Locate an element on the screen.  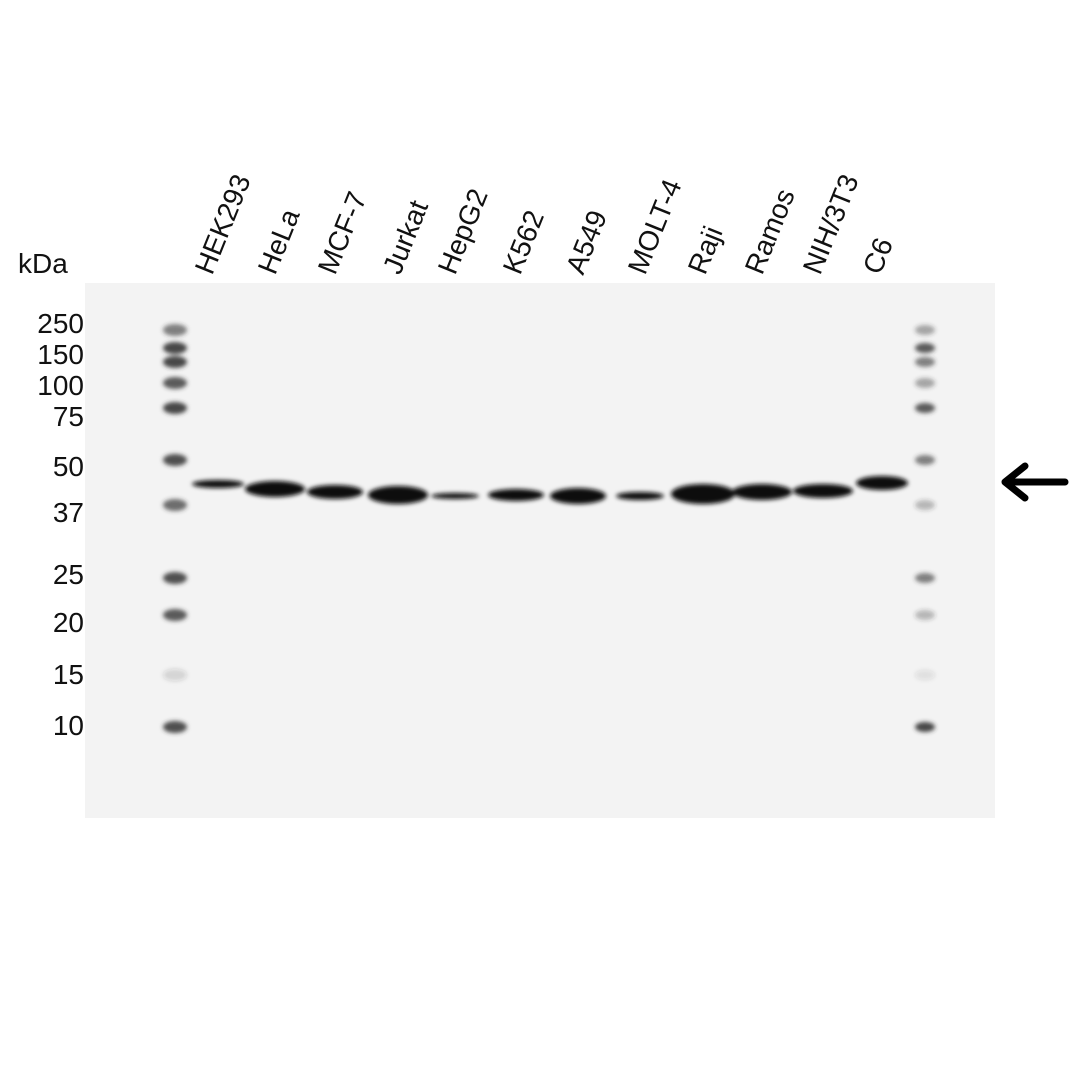
lane-label: Ramos is located at coordinates (770, 231).